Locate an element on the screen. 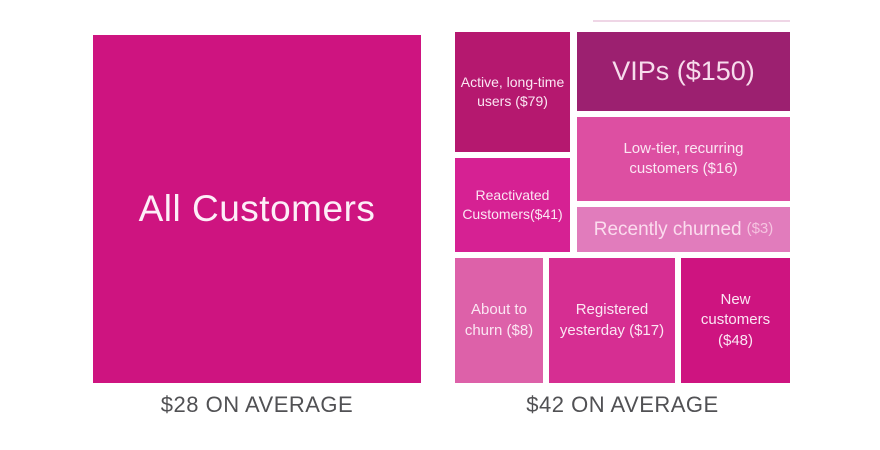 Image resolution: width=880 pixels, height=450 pixels. tile-registered-yesterday-label: Registered yesterday ($17) is located at coordinates (612, 320).